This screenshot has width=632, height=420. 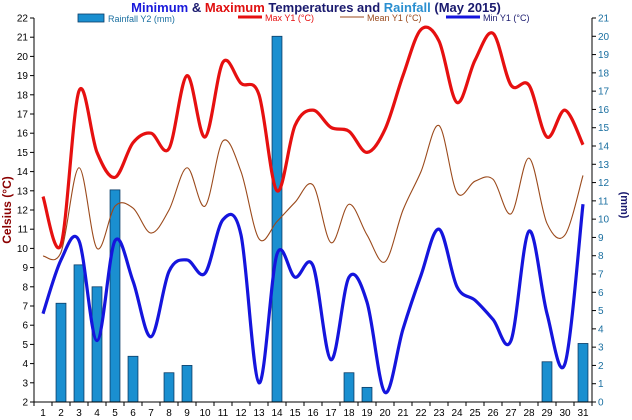 I want to click on left-tick-label: 12, so click(x=23, y=211).